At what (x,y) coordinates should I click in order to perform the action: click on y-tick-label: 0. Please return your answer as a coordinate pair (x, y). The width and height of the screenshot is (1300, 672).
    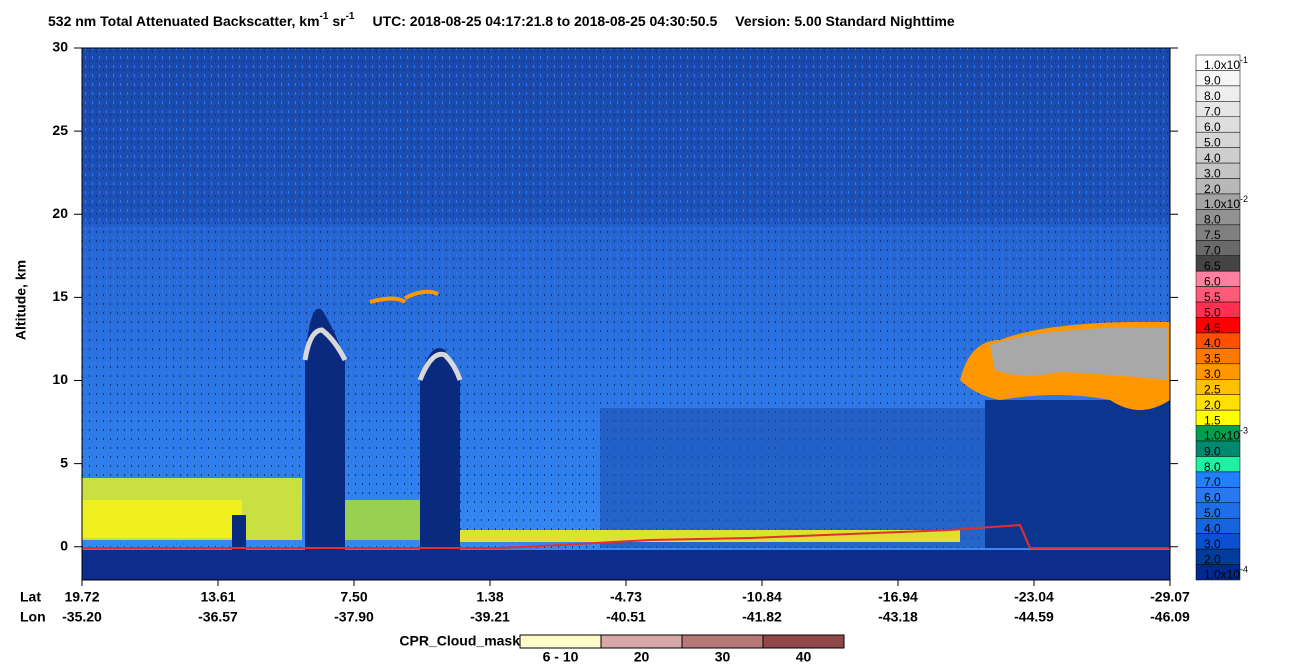
    Looking at the image, I should click on (64, 545).